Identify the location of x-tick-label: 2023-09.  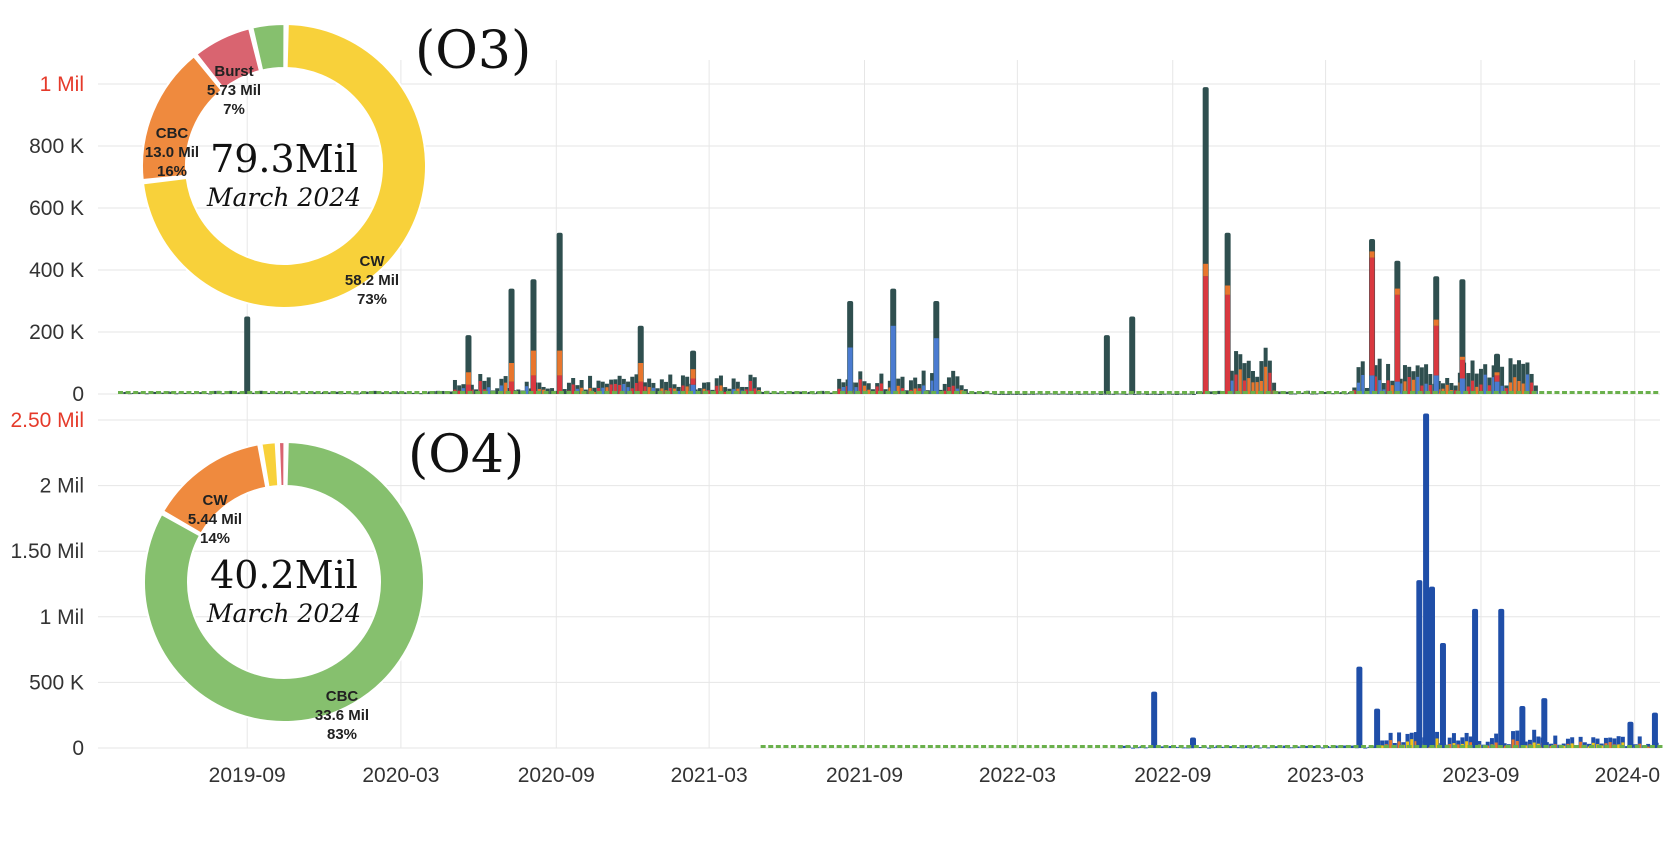
(1480, 775).